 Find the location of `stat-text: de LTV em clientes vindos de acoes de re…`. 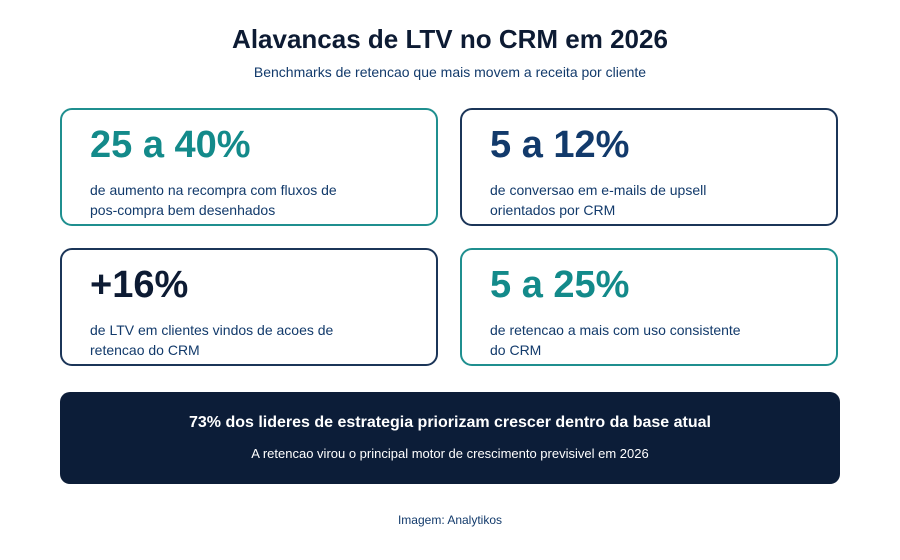

stat-text: de LTV em clientes vindos de acoes de re… is located at coordinates (212, 340).